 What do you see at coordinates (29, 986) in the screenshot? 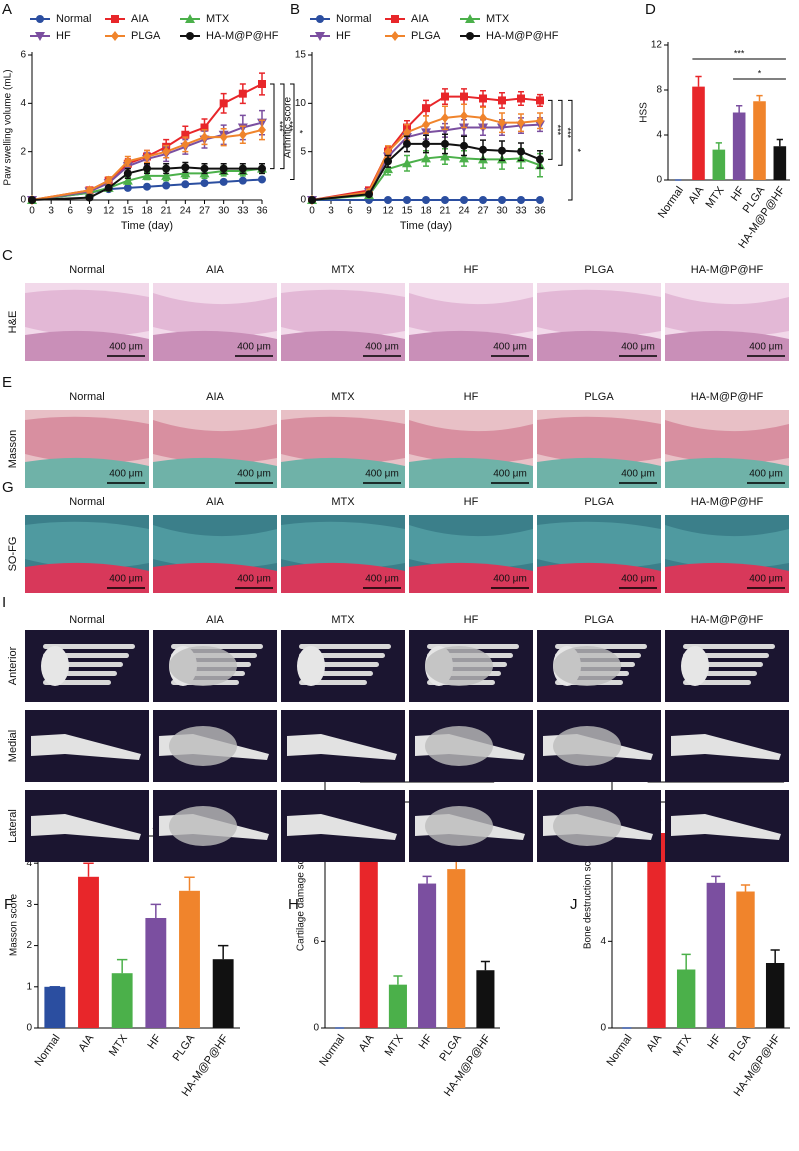
I see `y-tick-label: 1` at bounding box center [29, 986].